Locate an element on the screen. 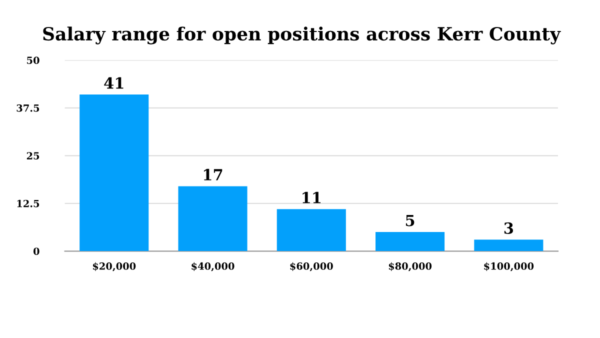  data-label: 11 is located at coordinates (311, 198).